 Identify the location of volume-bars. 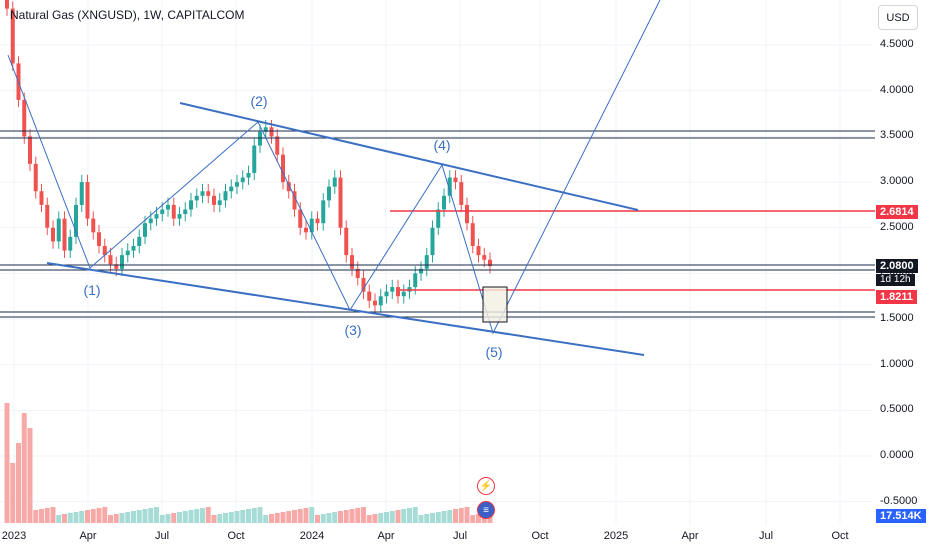
(248, 463).